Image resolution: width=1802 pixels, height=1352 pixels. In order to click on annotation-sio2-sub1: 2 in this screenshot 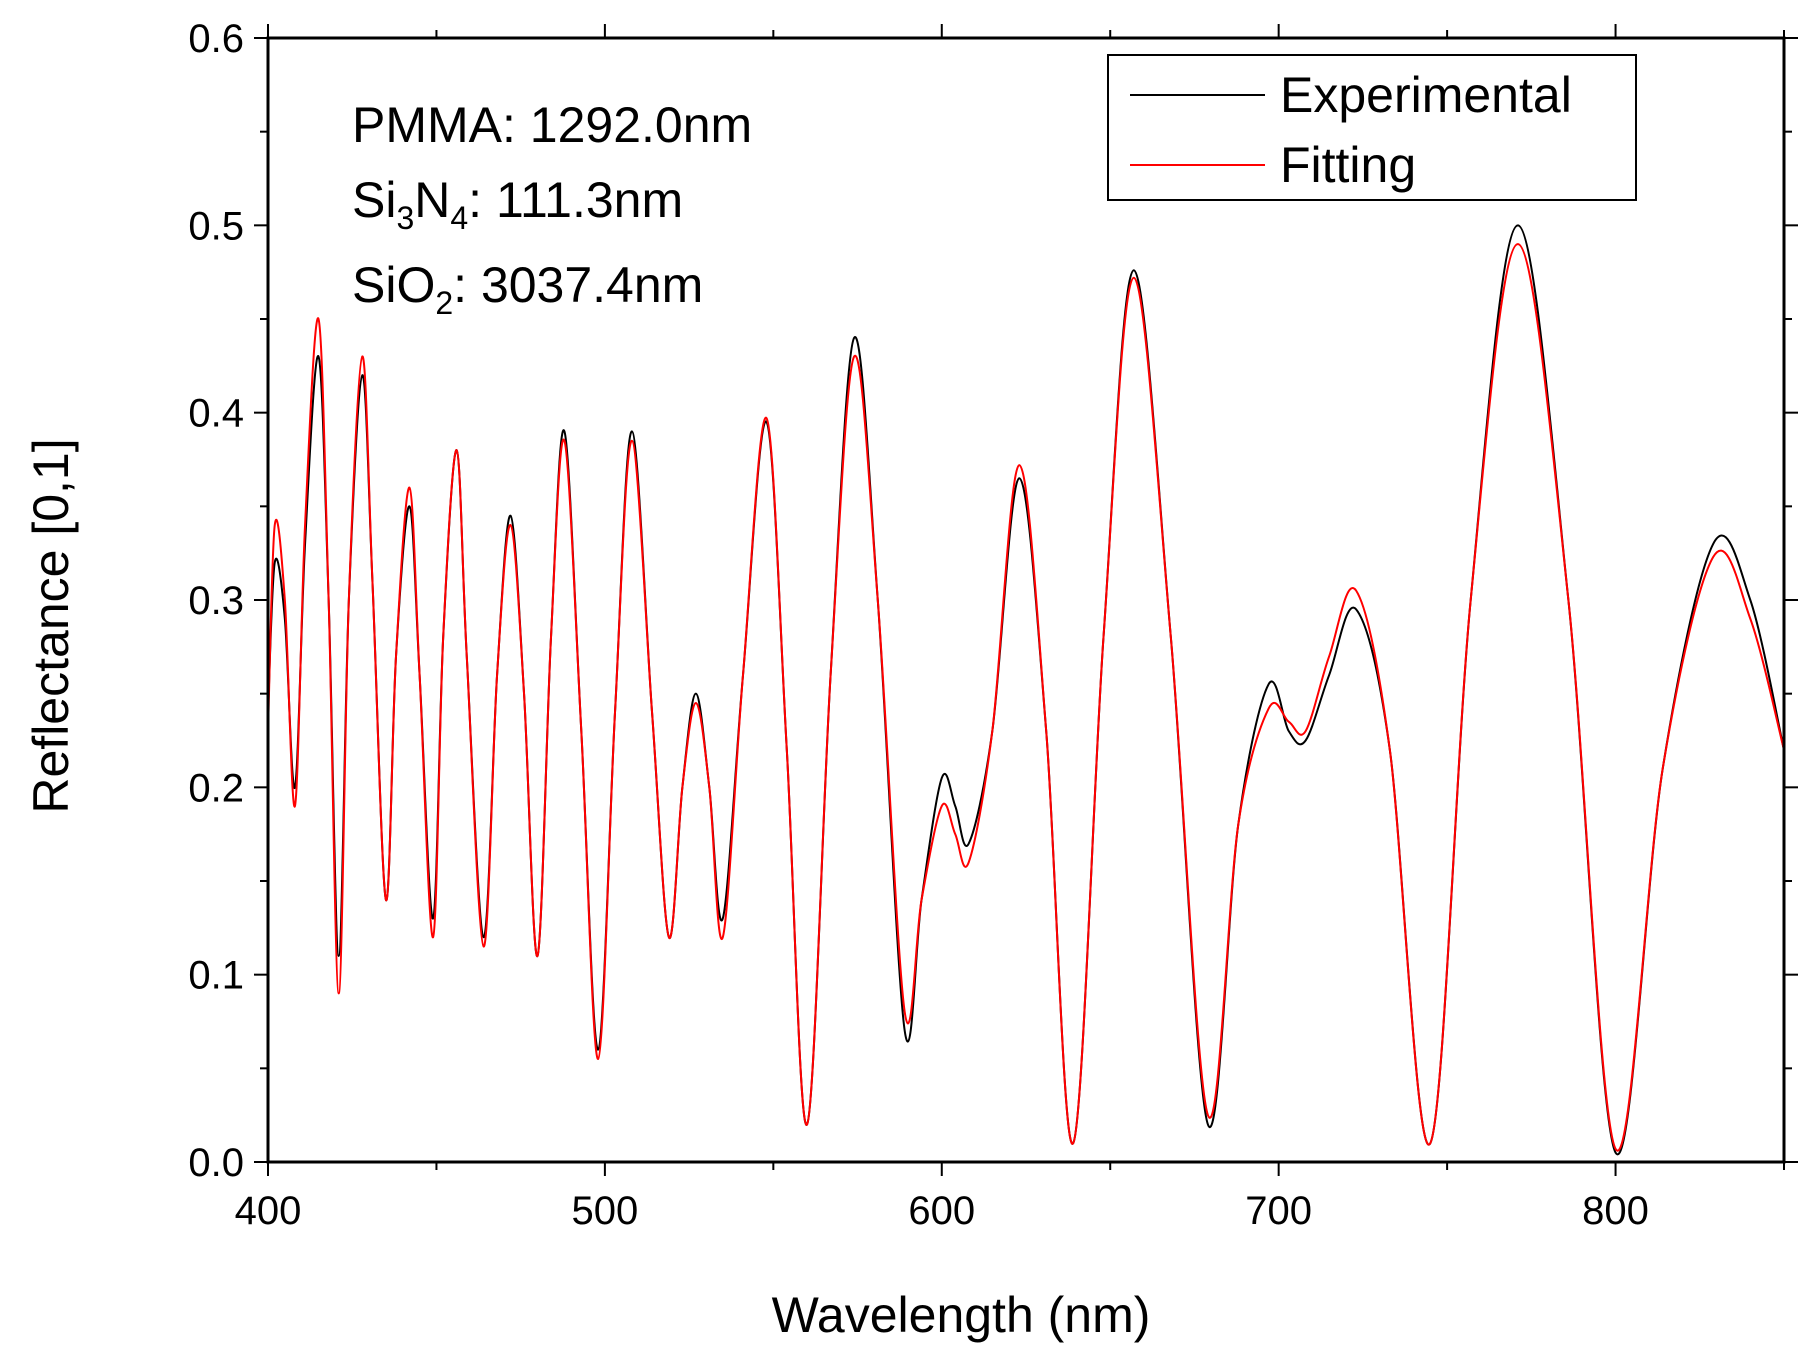, I will do `click(444, 303)`.